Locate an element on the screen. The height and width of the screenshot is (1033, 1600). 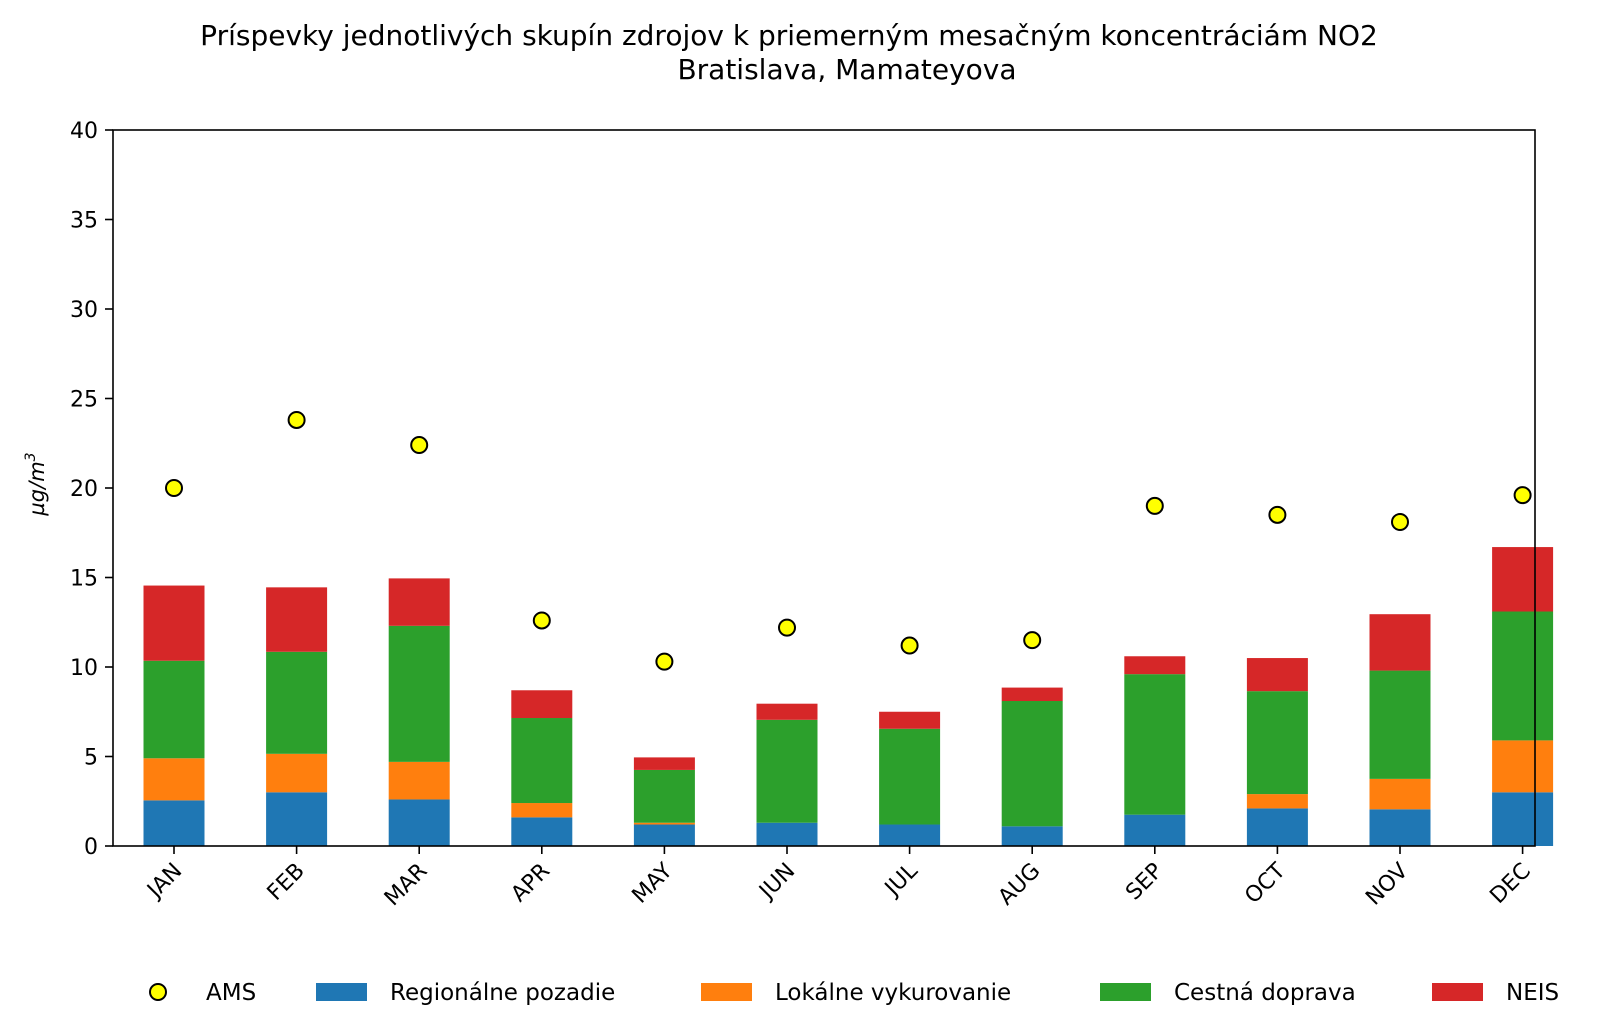
bar-neis-aug is located at coordinates (1032, 694).